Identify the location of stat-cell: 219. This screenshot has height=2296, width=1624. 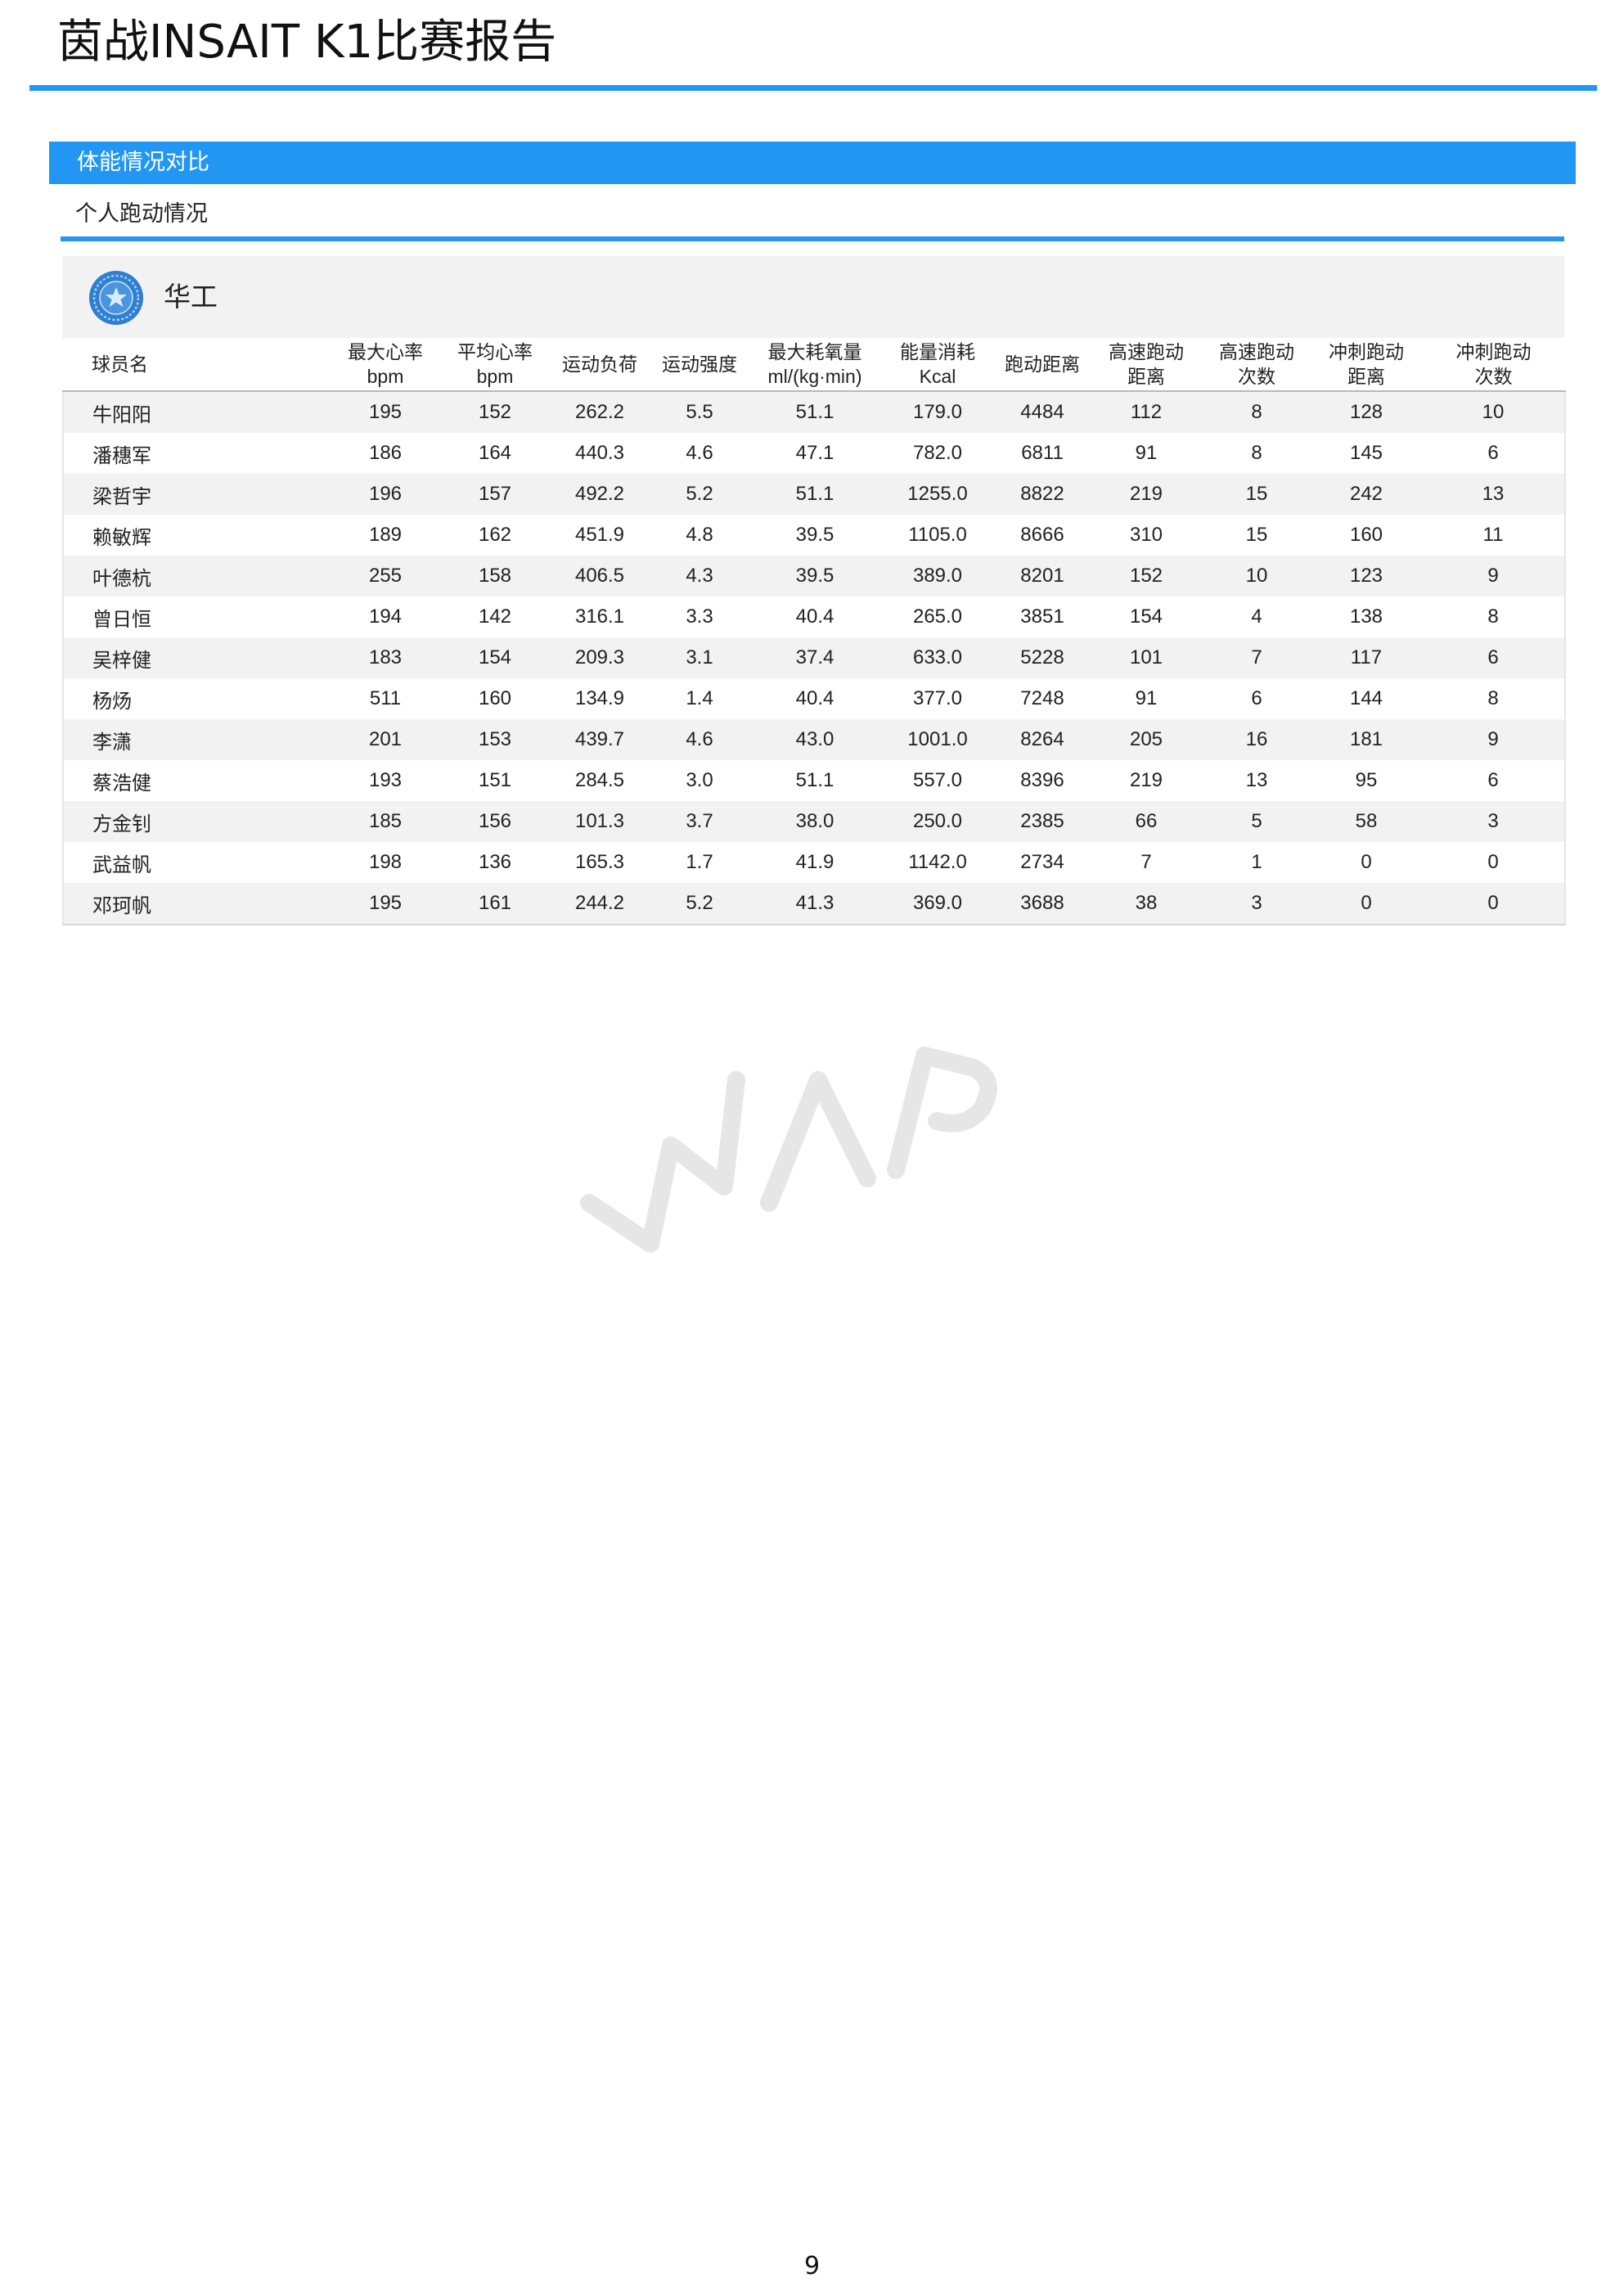
(1146, 780).